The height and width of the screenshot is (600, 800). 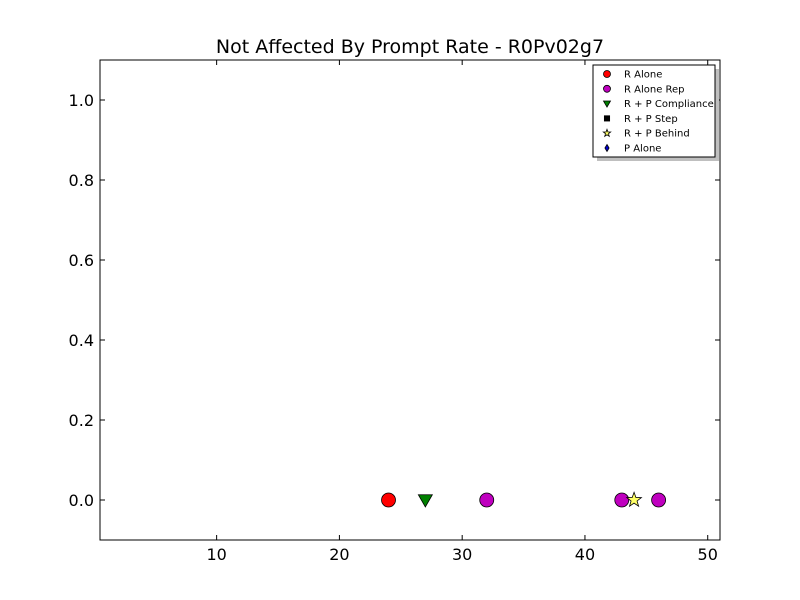 I want to click on legend-label: R + P Compliance, so click(x=669, y=104).